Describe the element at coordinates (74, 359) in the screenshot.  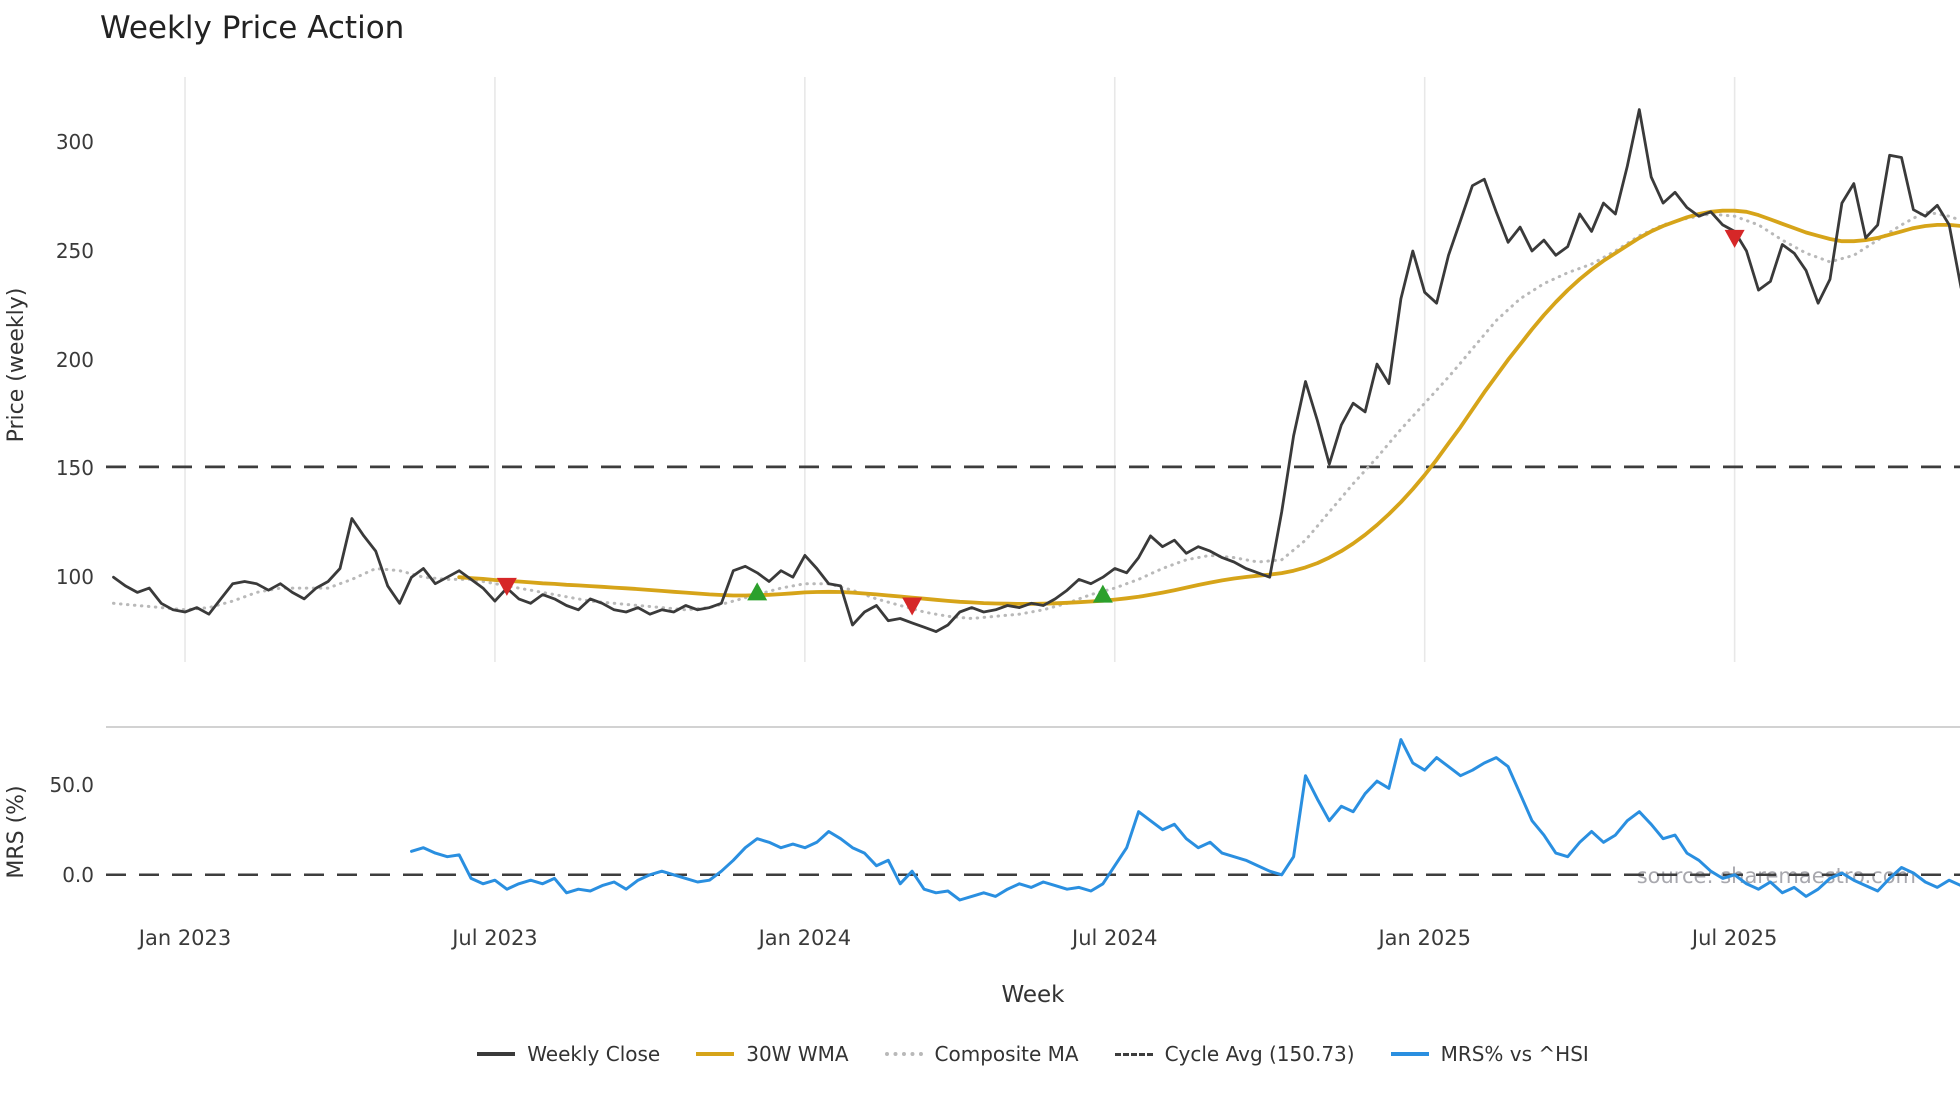
I see `price-ytick-label: 200` at that location.